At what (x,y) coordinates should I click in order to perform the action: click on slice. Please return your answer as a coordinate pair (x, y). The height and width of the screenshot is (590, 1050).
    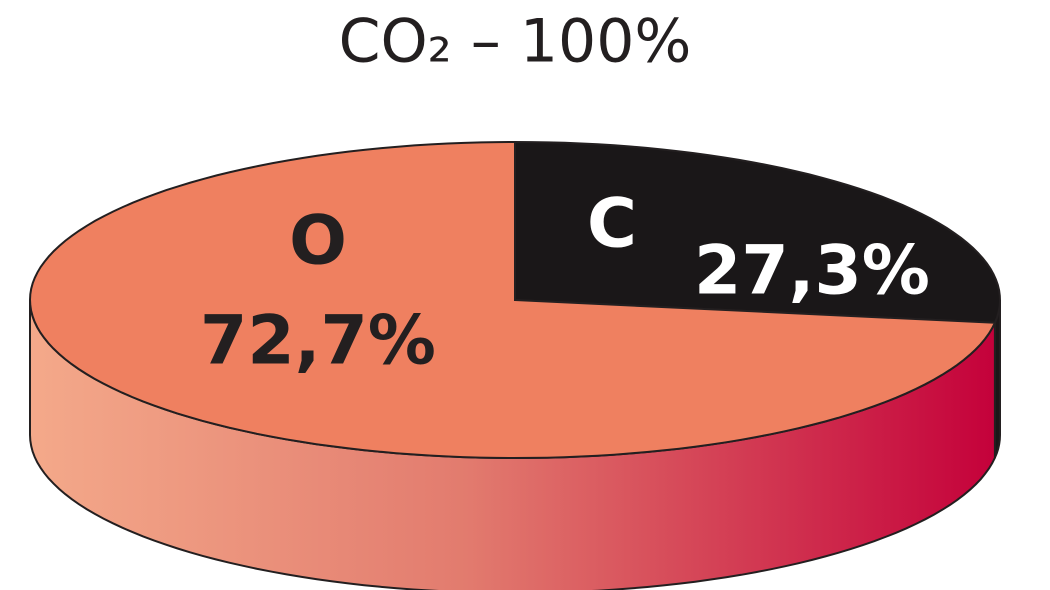
    Looking at the image, I should click on (758, 232).